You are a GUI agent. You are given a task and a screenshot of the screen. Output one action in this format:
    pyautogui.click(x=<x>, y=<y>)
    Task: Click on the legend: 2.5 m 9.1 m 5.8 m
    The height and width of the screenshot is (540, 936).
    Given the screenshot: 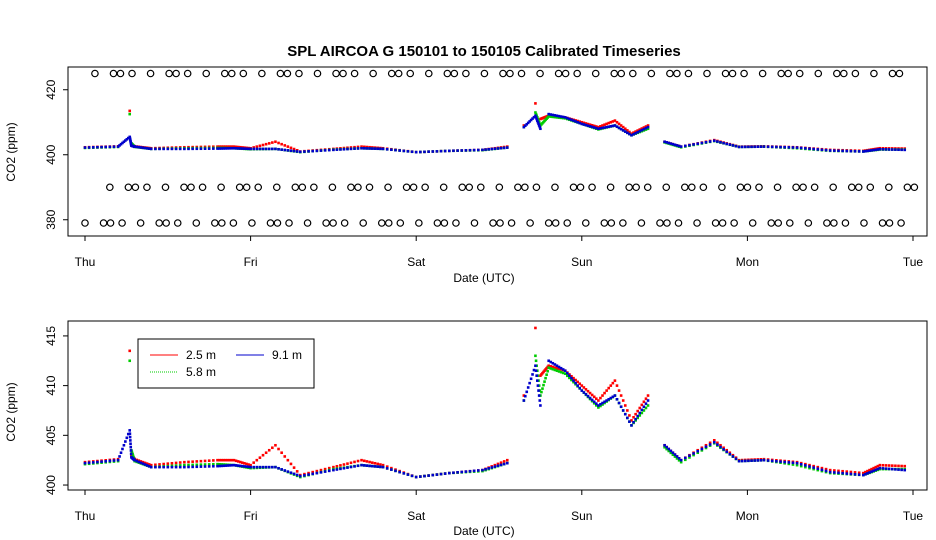 What is the action you would take?
    pyautogui.click(x=226, y=363)
    